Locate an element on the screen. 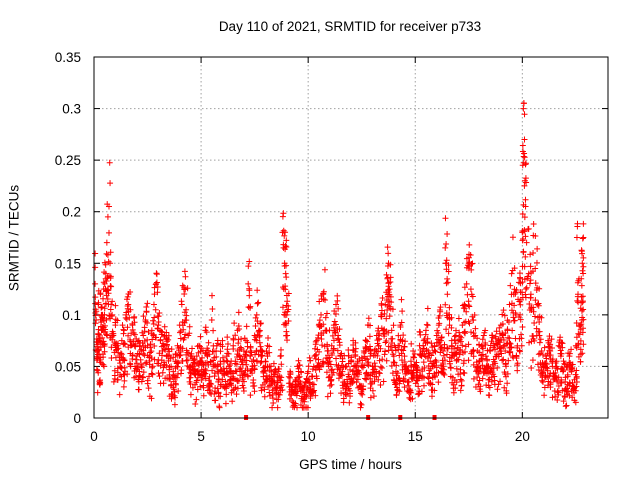 This screenshot has width=640, height=480. y-tick-label: 0 is located at coordinates (77, 418).